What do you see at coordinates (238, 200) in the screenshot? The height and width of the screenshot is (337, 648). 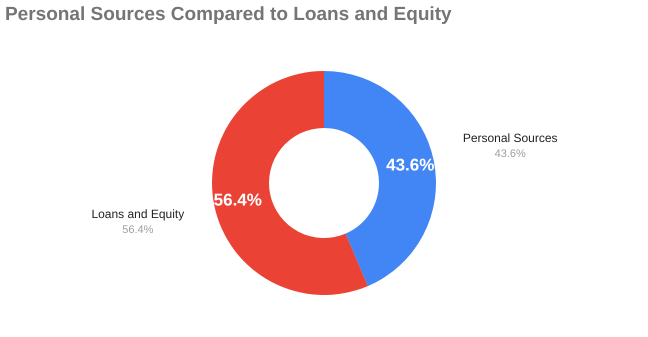 I see `data-label: 56.4%` at bounding box center [238, 200].